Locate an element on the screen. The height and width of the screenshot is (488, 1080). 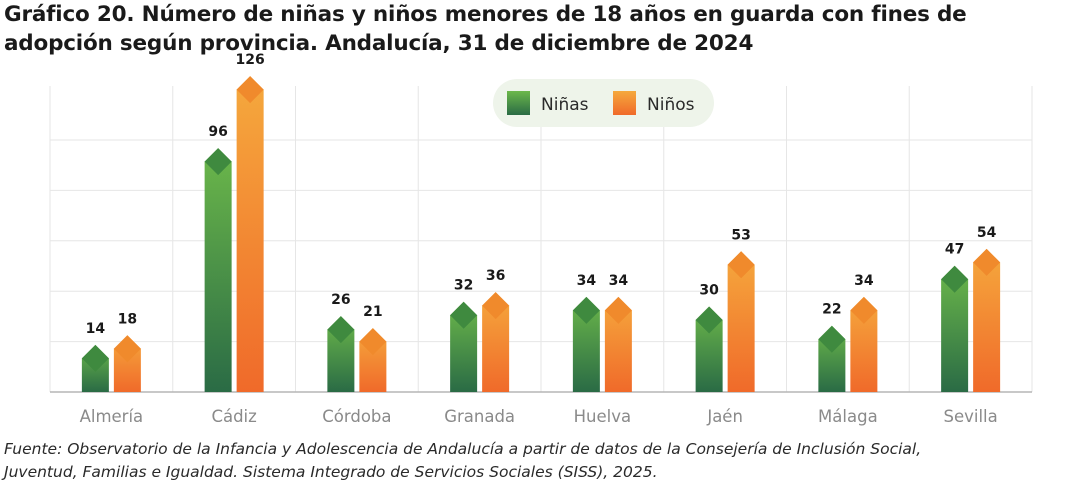
tick-label-granada: Granada is located at coordinates (479, 416).